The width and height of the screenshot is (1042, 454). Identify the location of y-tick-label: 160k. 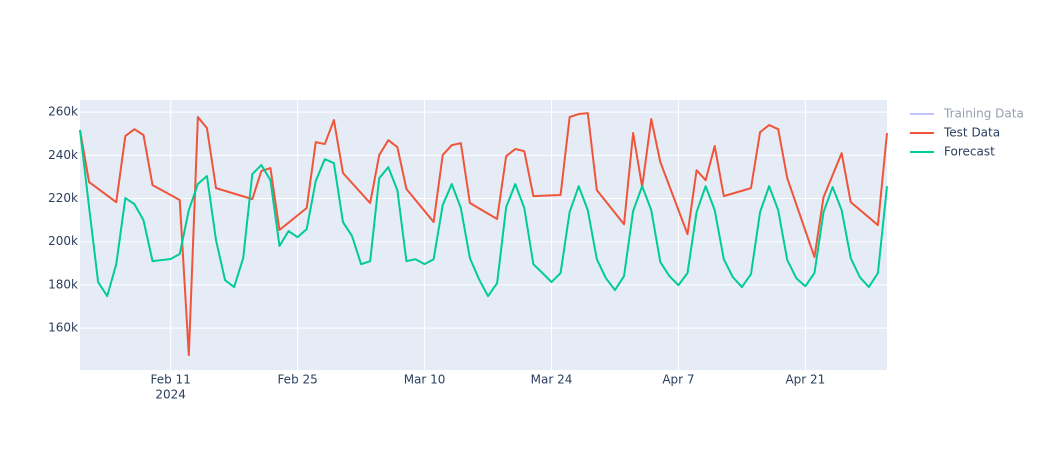
(63, 328).